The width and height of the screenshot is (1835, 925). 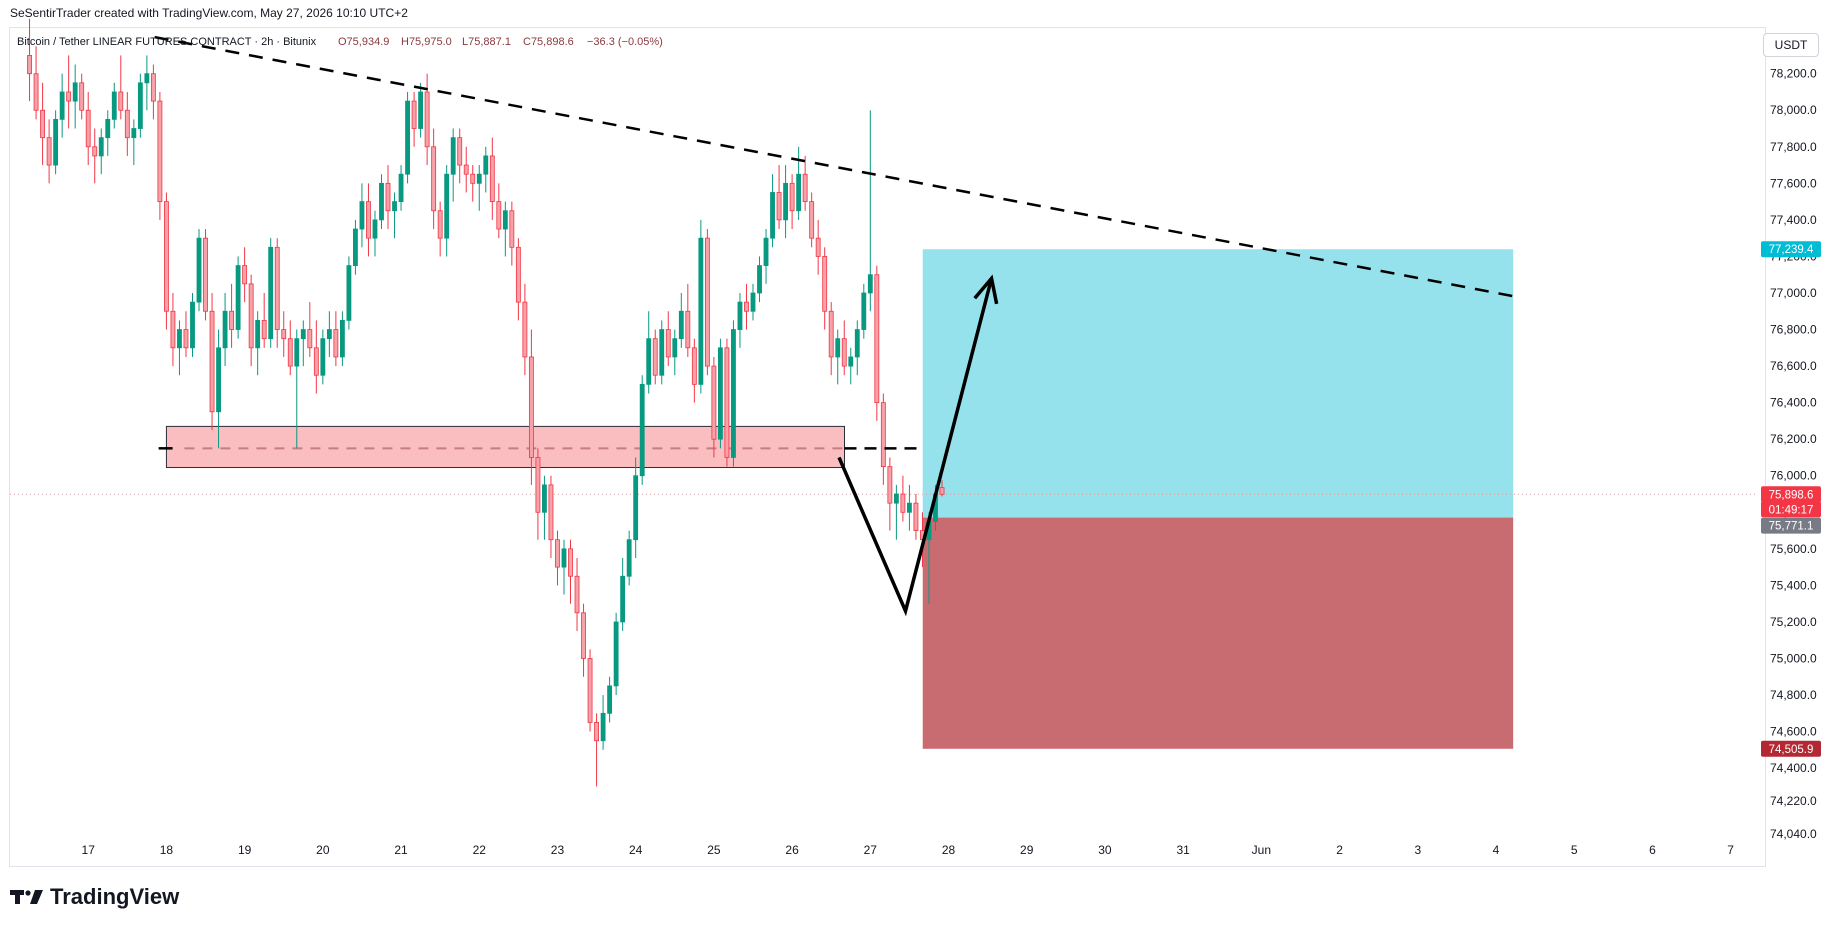 I want to click on x-tick-label: 2, so click(x=1339, y=850).